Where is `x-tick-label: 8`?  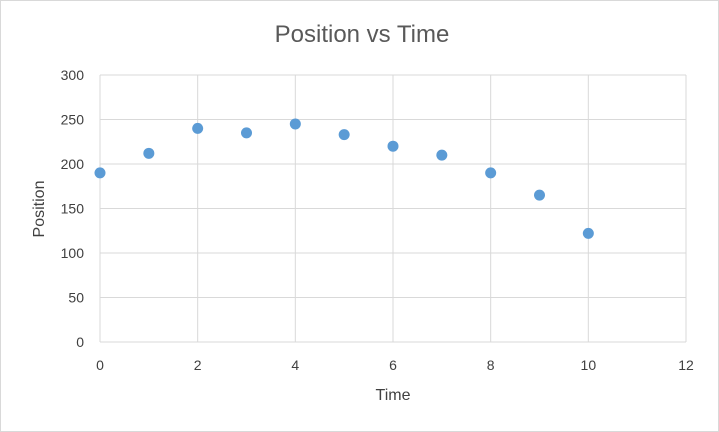
x-tick-label: 8 is located at coordinates (491, 365).